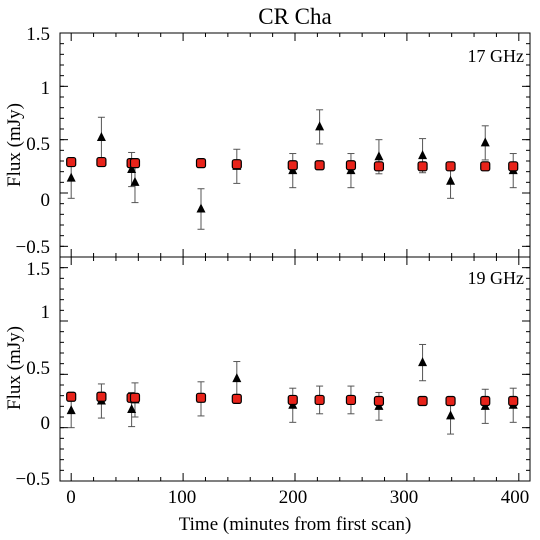 Image resolution: width=540 pixels, height=540 pixels. I want to click on x-tick-label: 0, so click(71, 497).